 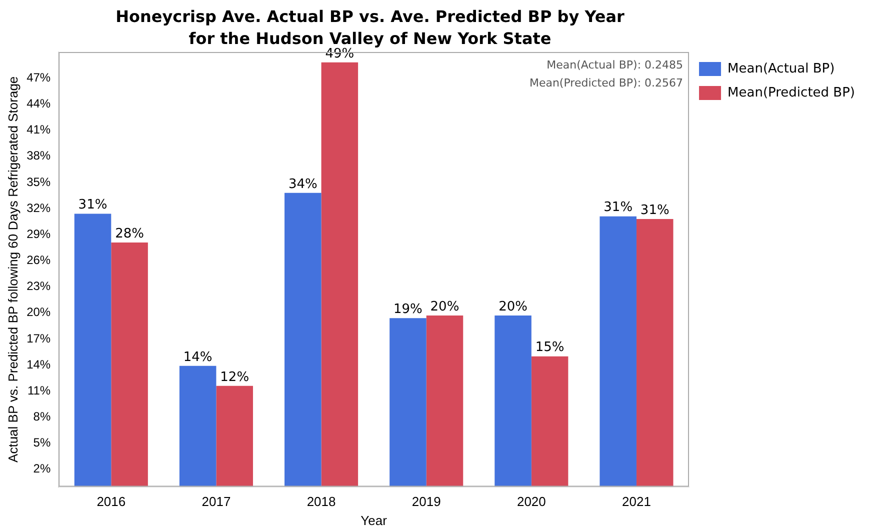 I want to click on y-axis-title: Actual BP vs. Predicted BP following 60 Days Refrigerated Storage, so click(x=12, y=269).